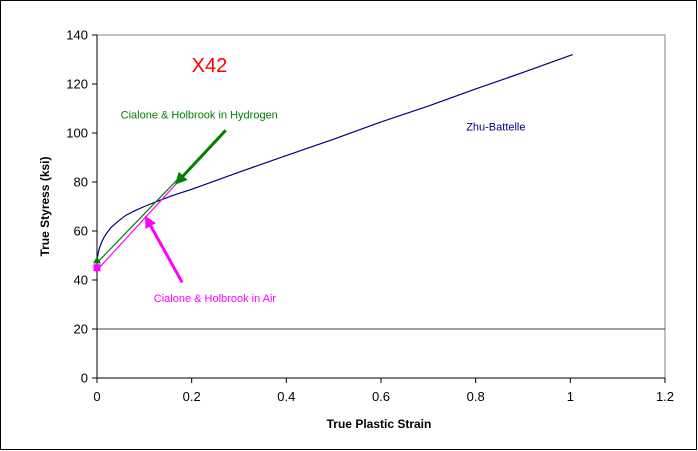 Image resolution: width=698 pixels, height=451 pixels. Describe the element at coordinates (84, 378) in the screenshot. I see `y-tick-label: 0` at that location.